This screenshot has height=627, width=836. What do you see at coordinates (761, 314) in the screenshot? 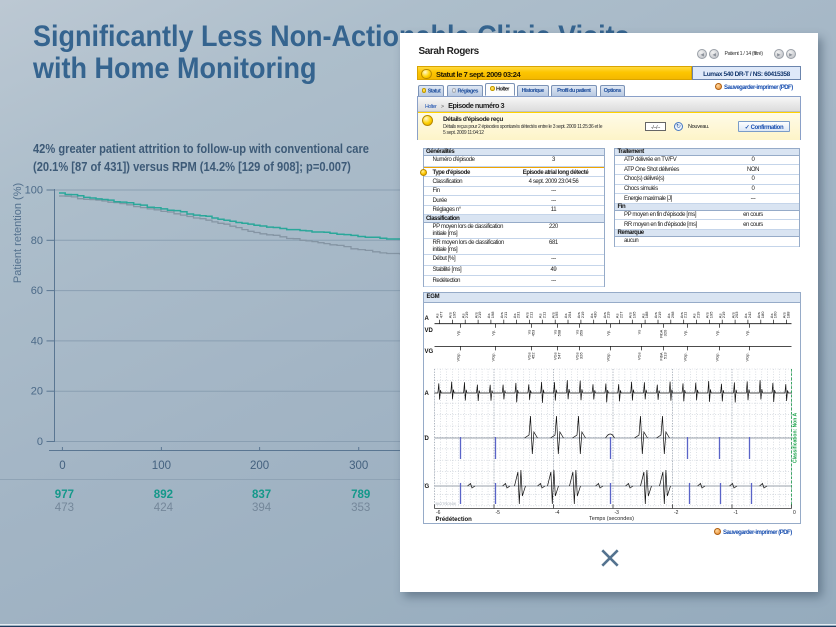
I see `svg-text: 180` at bounding box center [761, 314].